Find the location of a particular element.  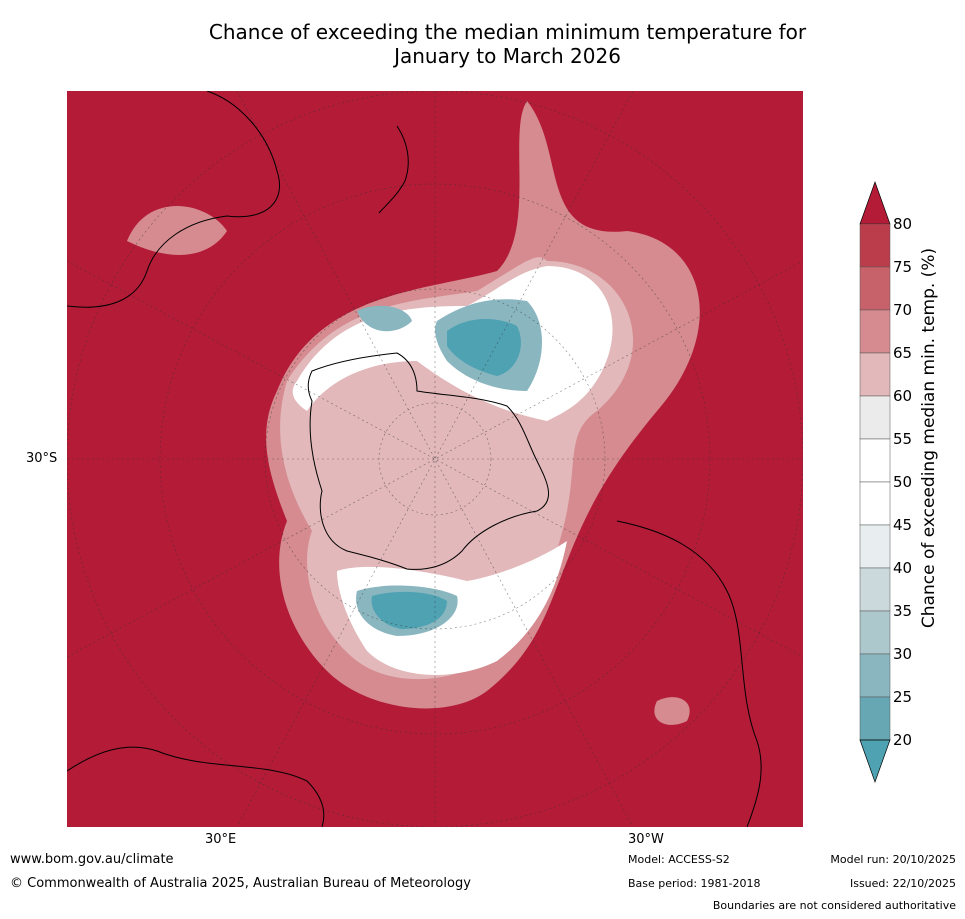

title-line-2: January to March 2026 is located at coordinates (507, 56).